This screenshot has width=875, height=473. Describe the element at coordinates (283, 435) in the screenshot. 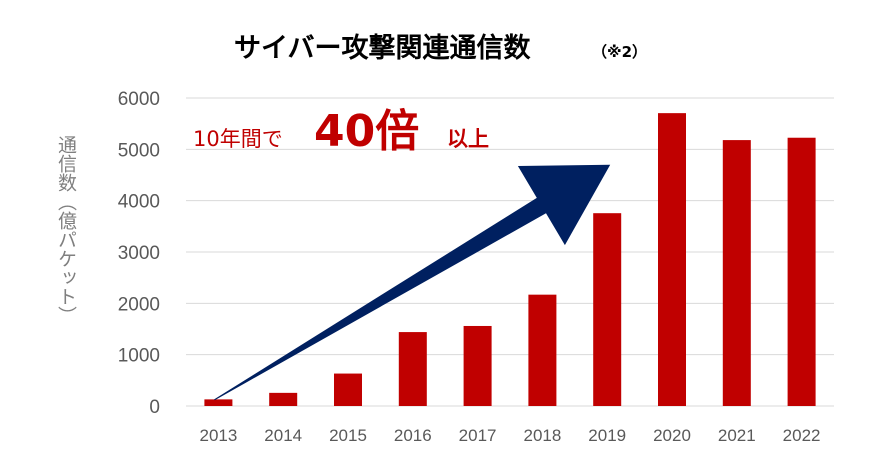

I see `x-tick-label: 2014` at that location.